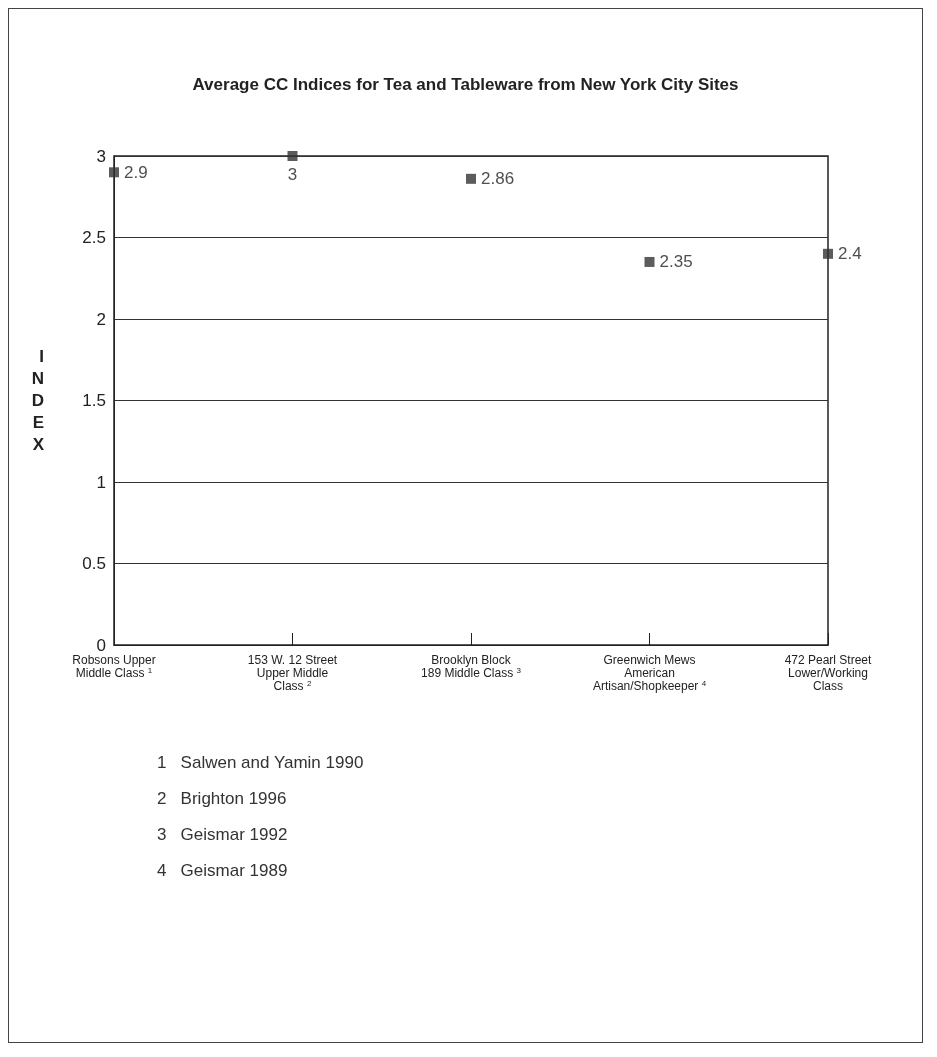  Describe the element at coordinates (136, 172) in the screenshot. I see `data-label: 2.9` at that location.